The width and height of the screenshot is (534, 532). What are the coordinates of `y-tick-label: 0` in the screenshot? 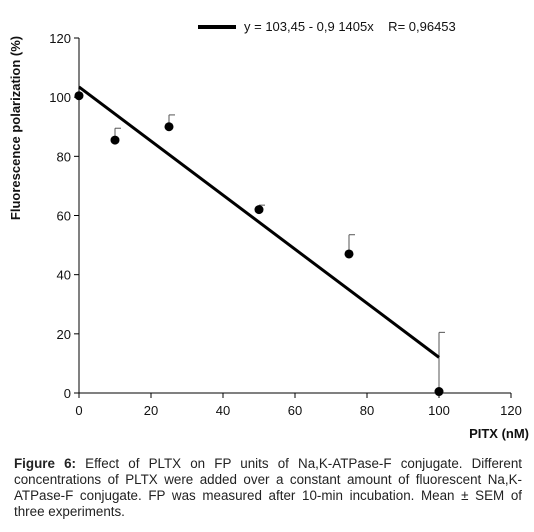 It's located at (67, 393).